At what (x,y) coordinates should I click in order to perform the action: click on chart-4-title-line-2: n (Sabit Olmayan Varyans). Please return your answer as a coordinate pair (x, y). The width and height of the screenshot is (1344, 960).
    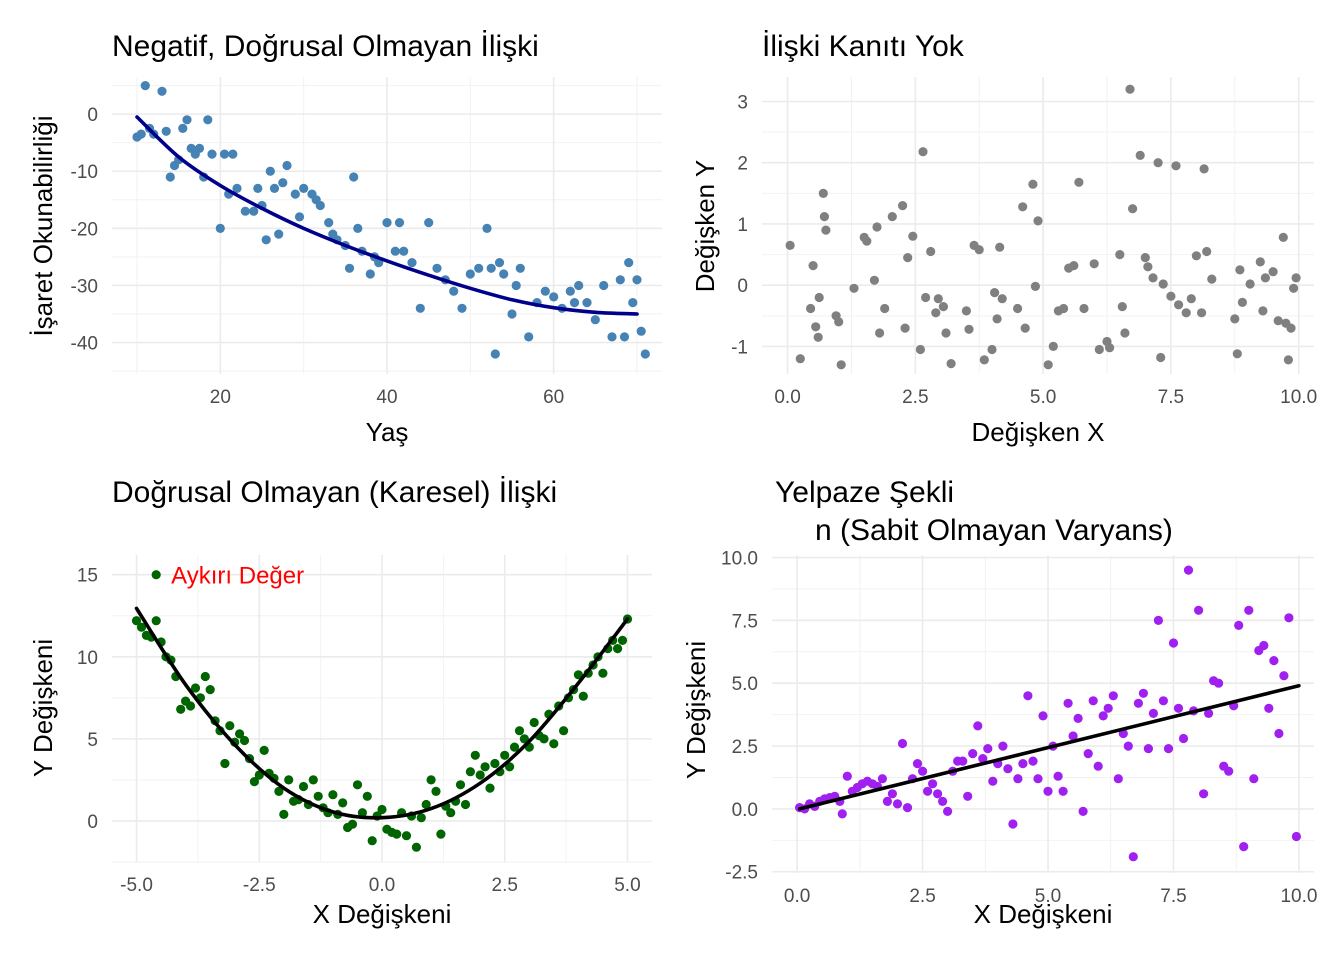
    Looking at the image, I should click on (994, 530).